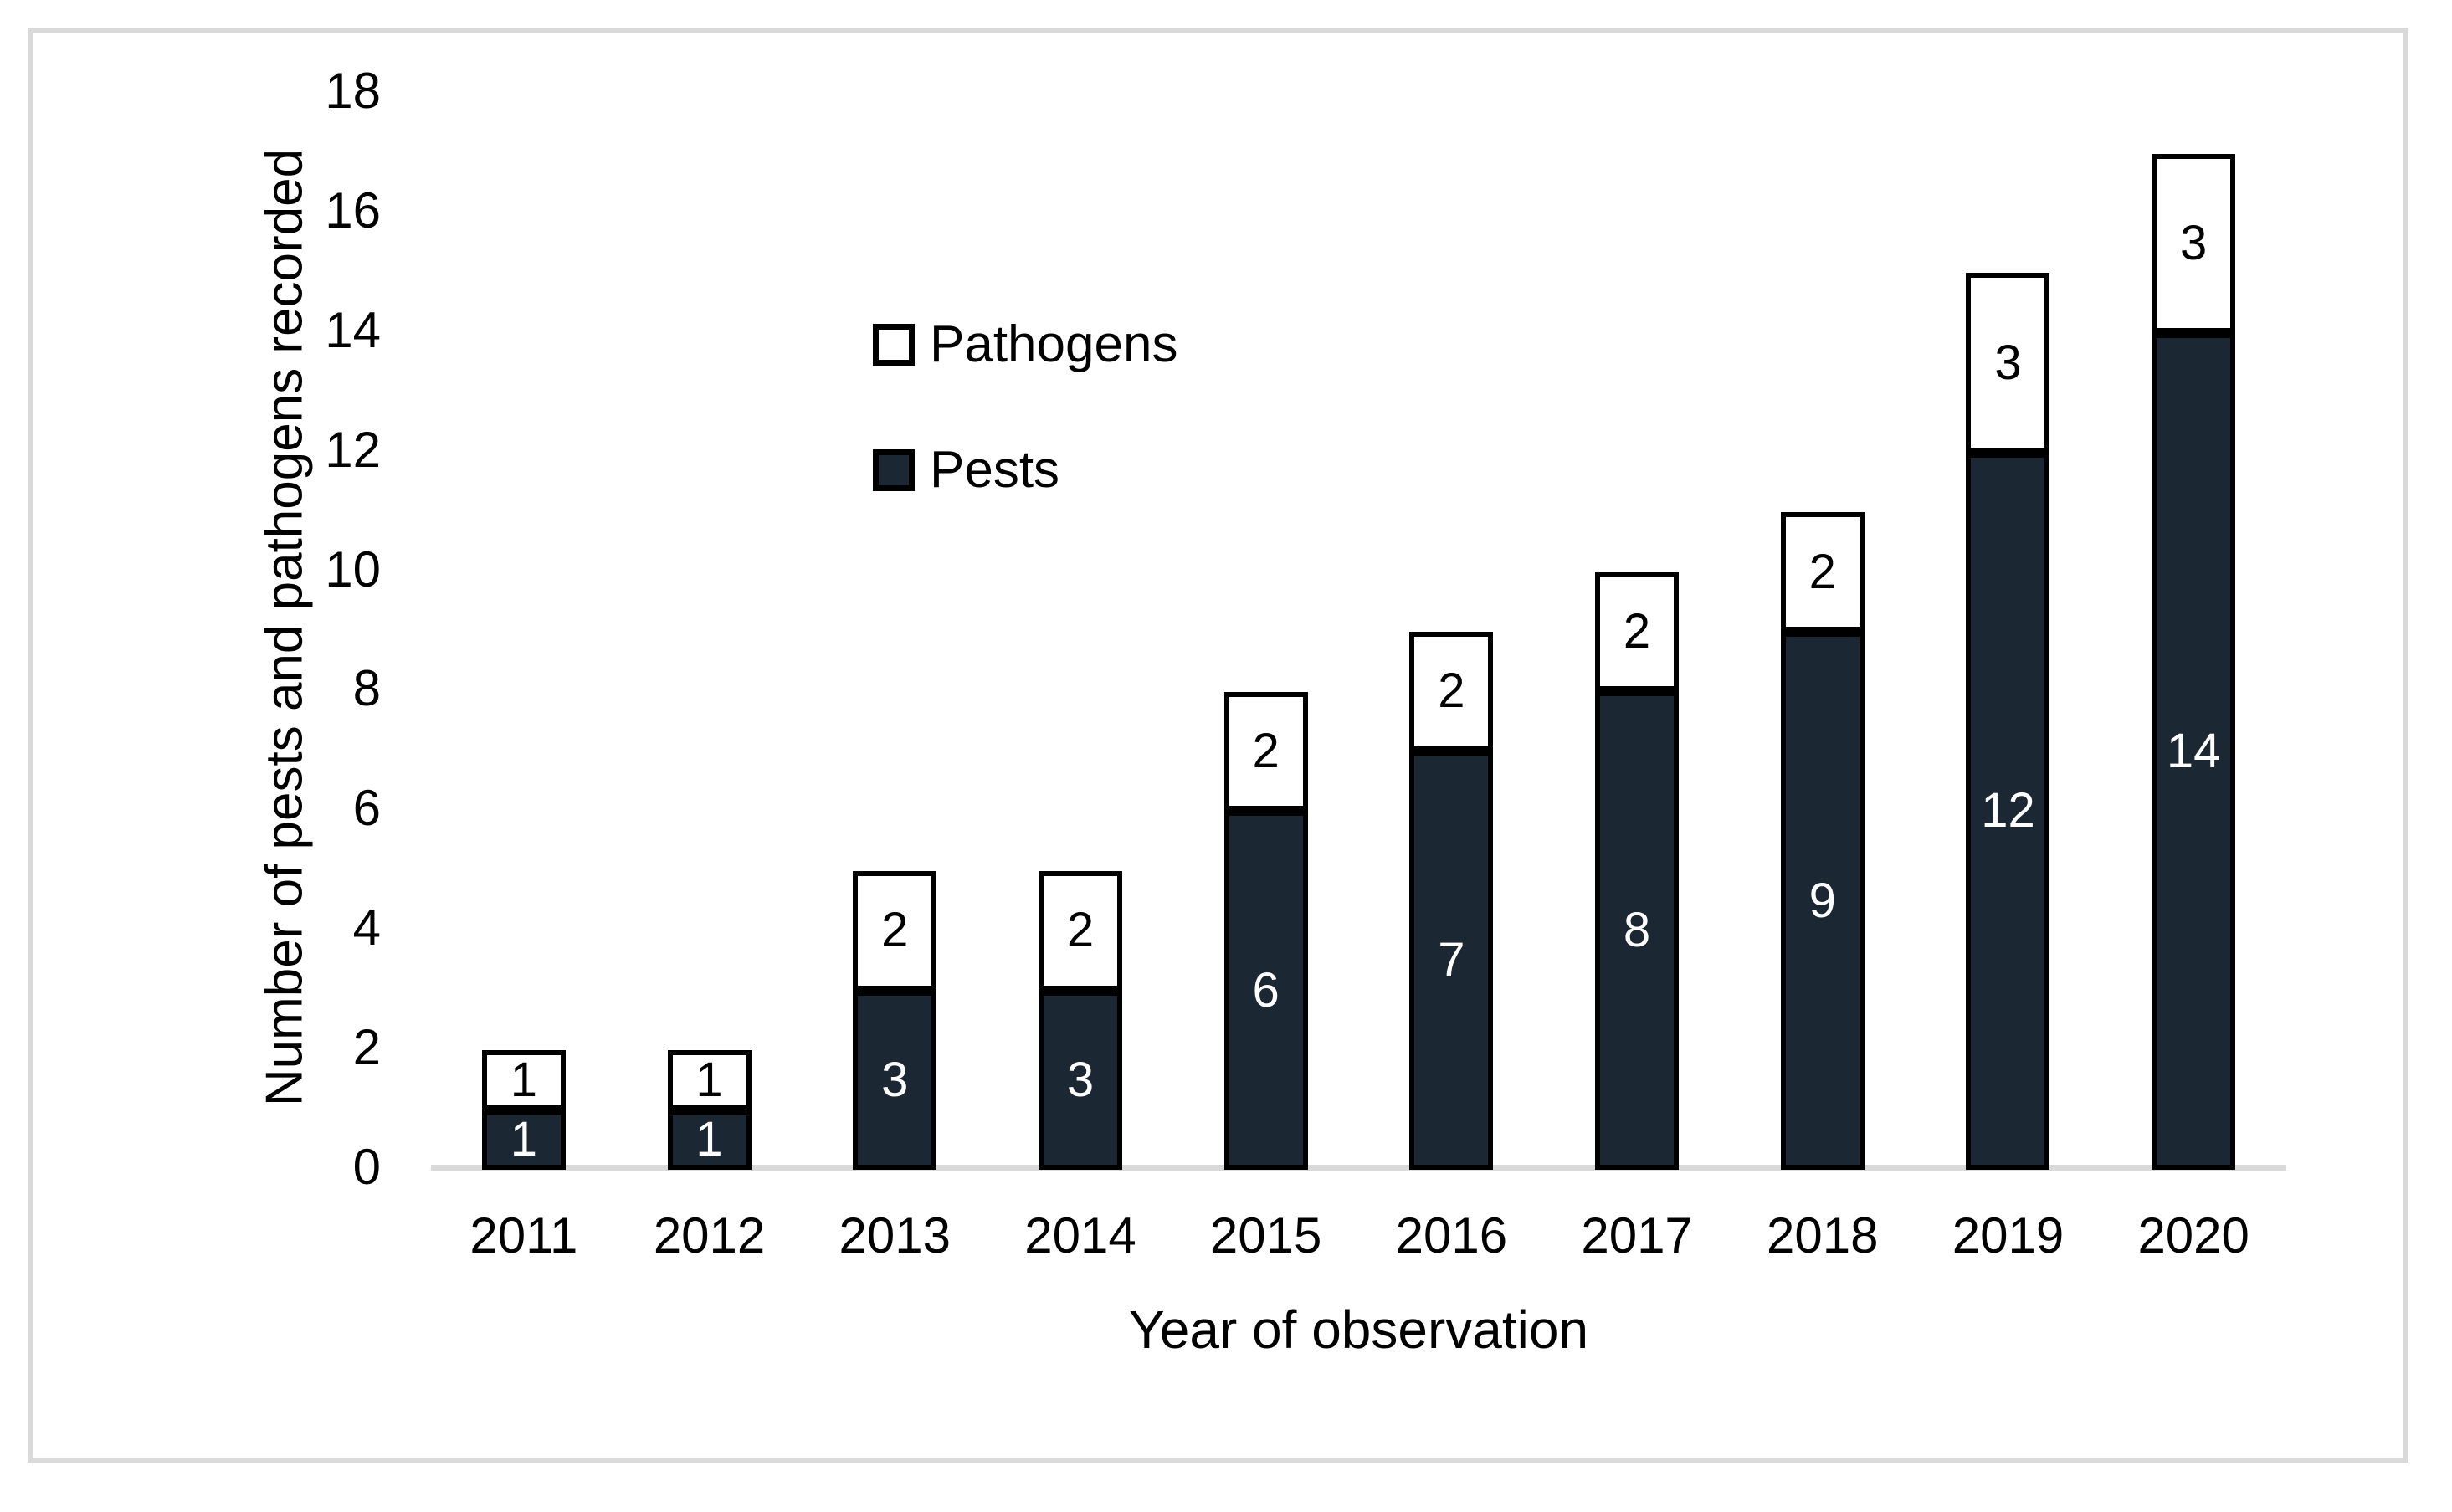 This screenshot has width=2452, height=1512. I want to click on y-tick-label-12: 12, so click(353, 449).